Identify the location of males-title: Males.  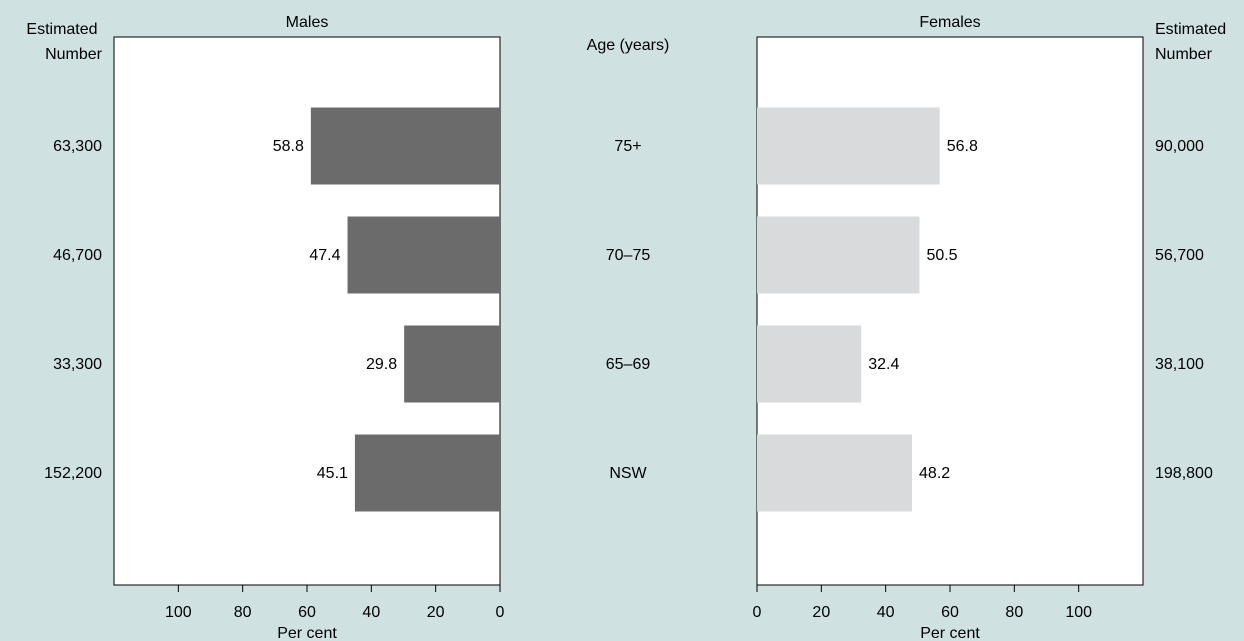
(307, 22).